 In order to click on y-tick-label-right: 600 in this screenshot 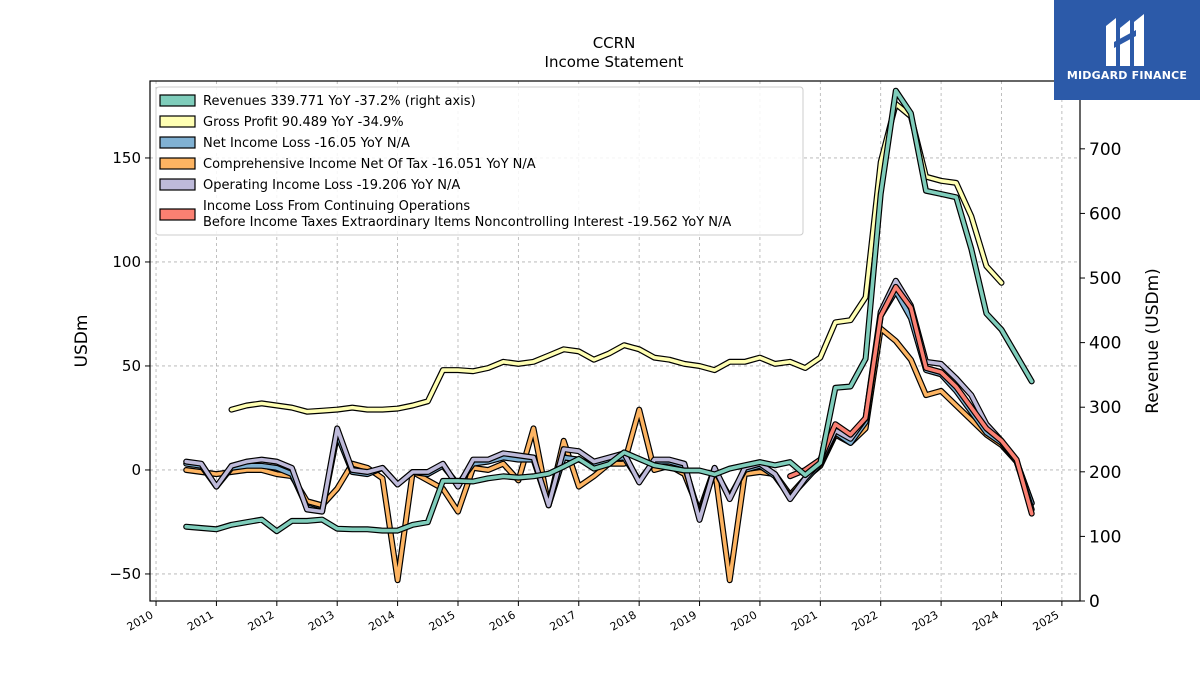, I will do `click(1105, 214)`.